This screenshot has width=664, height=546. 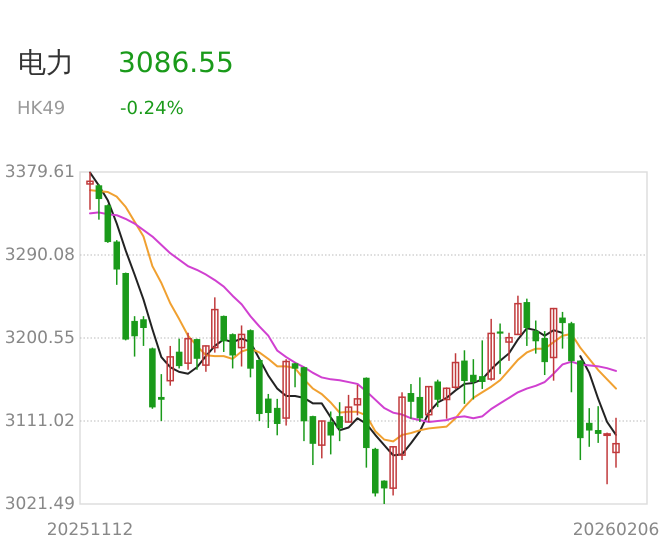 I want to click on x-tick-label: 20260206, so click(x=616, y=530).